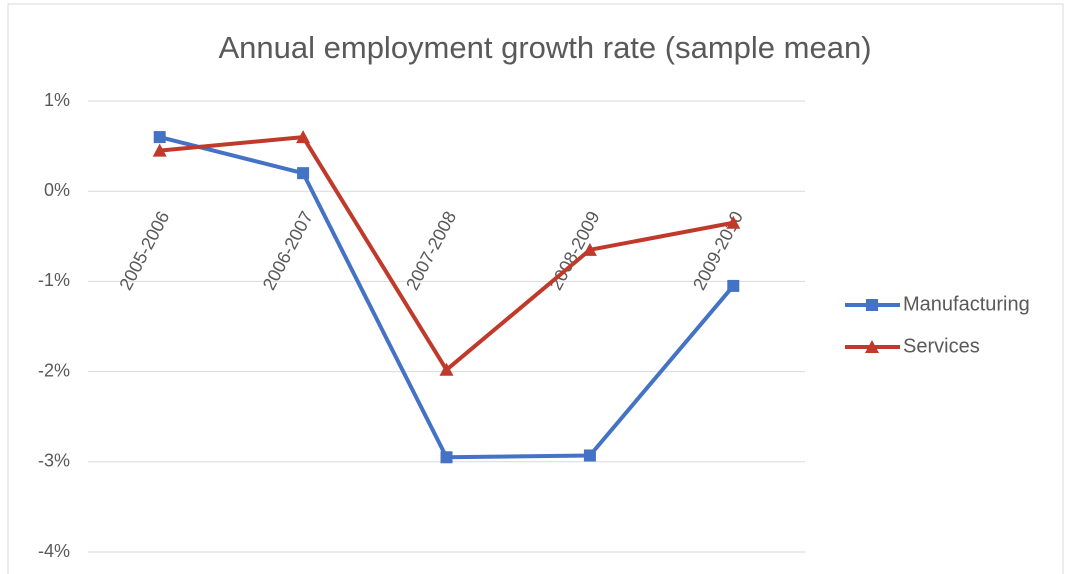  Describe the element at coordinates (57, 190) in the screenshot. I see `y-tick-label: 0%` at that location.